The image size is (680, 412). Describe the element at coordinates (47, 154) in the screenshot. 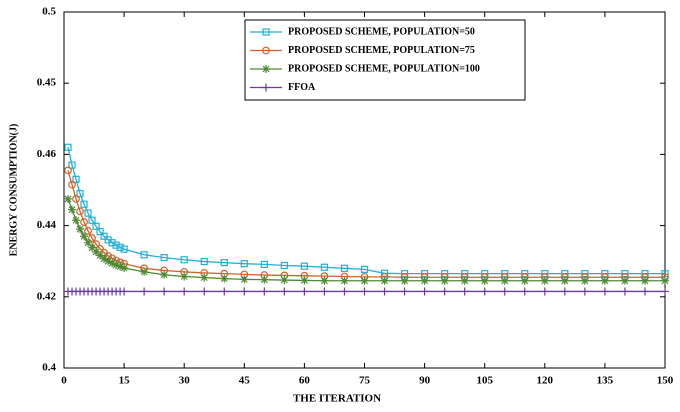

I see `y-tick-label: 0.46` at that location.